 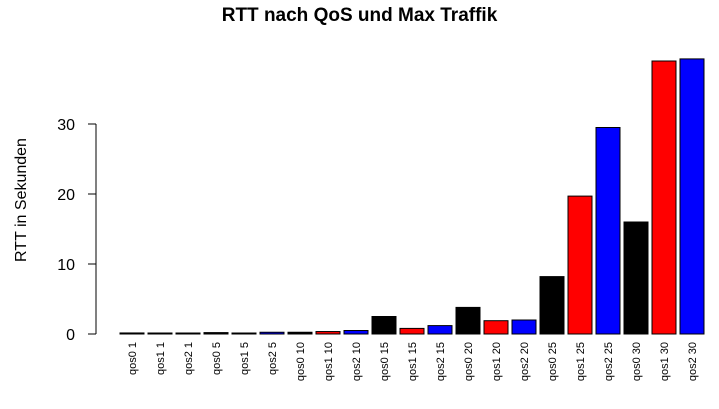 I want to click on x-tick-label: qos2 20, so click(x=525, y=361).